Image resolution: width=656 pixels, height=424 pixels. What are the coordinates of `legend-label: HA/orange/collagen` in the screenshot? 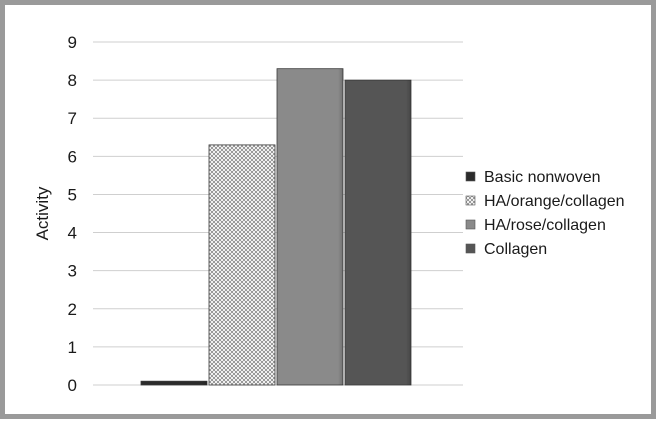 It's located at (554, 201).